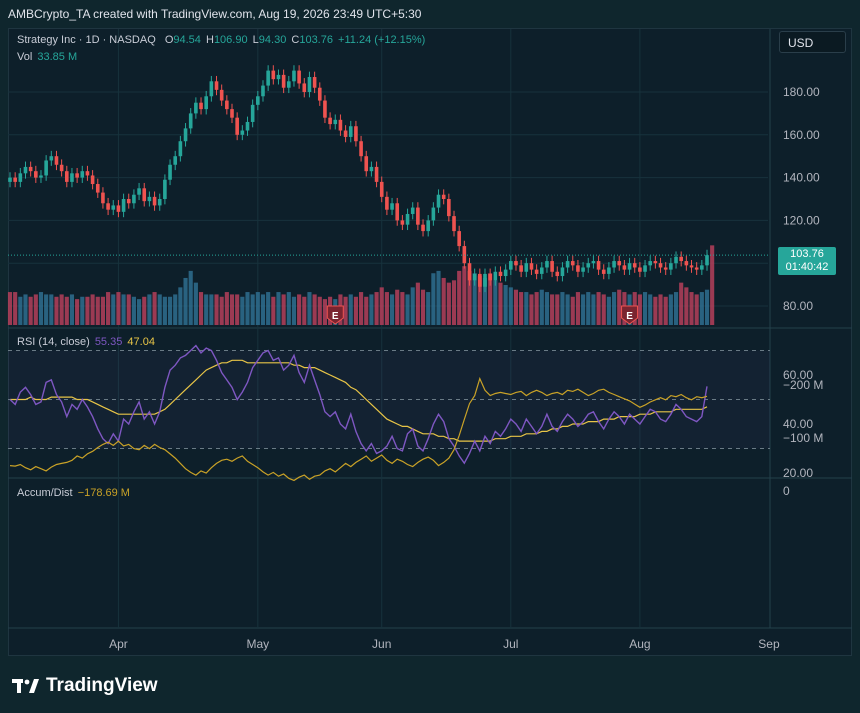 This screenshot has width=860, height=713. I want to click on rsi-tick-label: 40.00, so click(798, 424).